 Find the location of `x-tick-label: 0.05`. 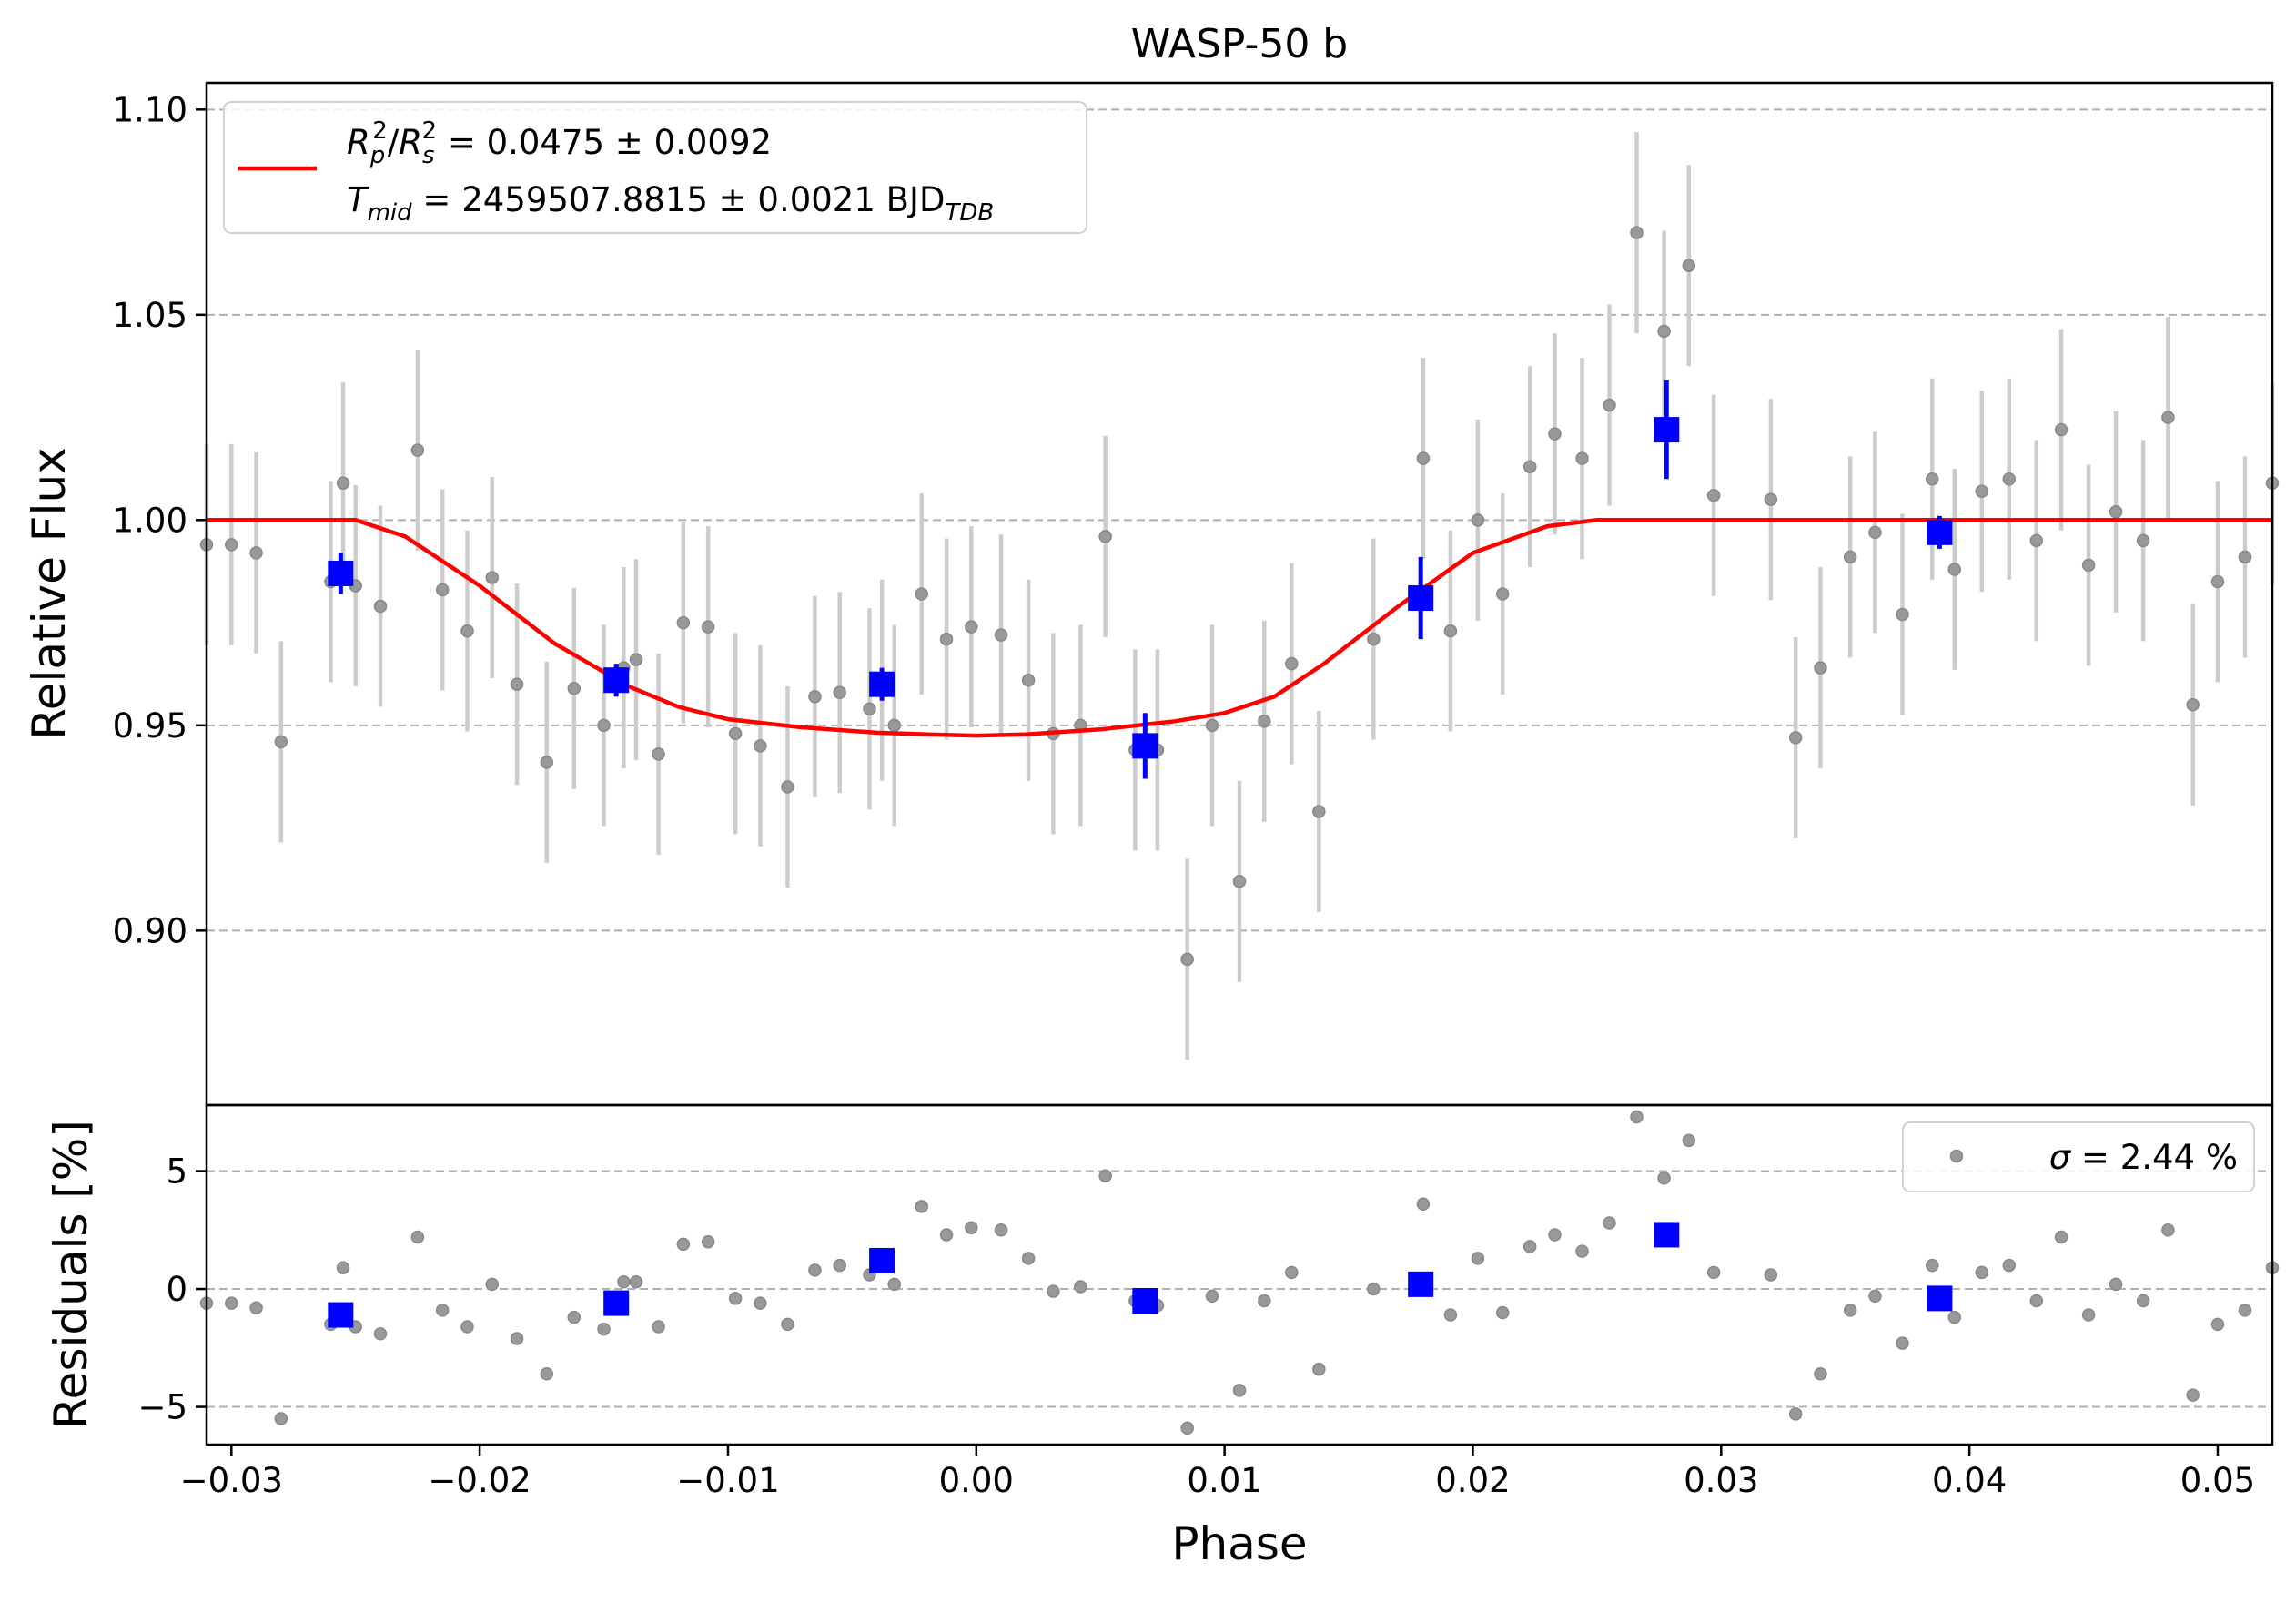

x-tick-label: 0.05 is located at coordinates (2217, 1480).